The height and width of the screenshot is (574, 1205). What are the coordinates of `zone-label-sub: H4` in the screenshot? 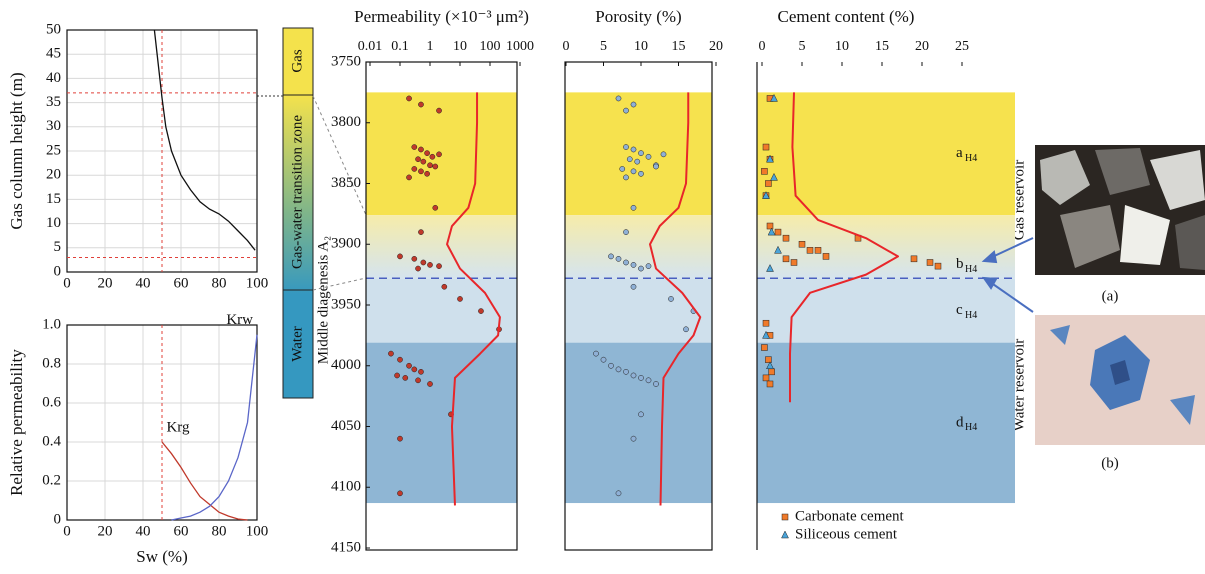 It's located at (971, 269).